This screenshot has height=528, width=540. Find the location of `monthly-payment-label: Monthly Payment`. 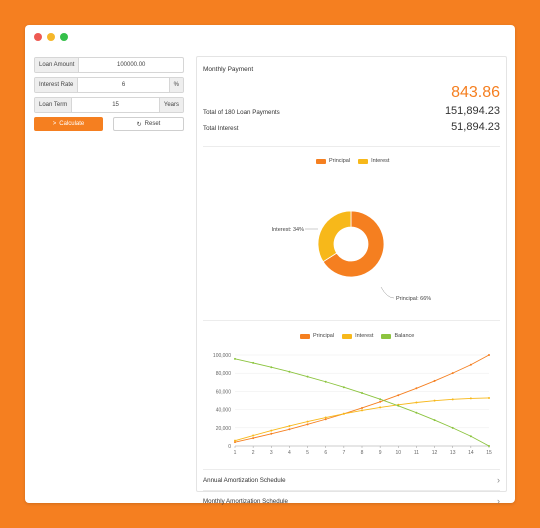

monthly-payment-label: Monthly Payment is located at coordinates (228, 69).